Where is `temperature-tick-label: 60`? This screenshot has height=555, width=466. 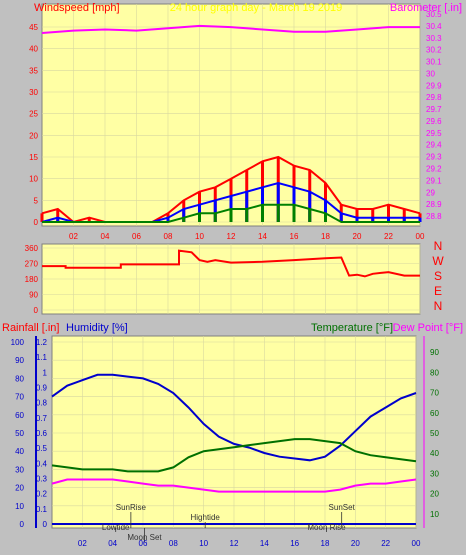 temperature-tick-label: 60 is located at coordinates (434, 413).